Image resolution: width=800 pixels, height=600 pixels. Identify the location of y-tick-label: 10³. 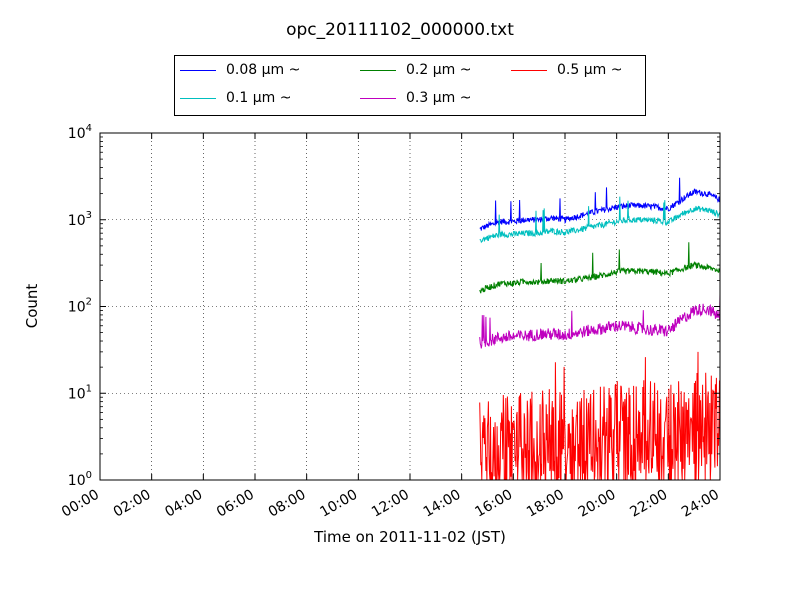
(80, 219).